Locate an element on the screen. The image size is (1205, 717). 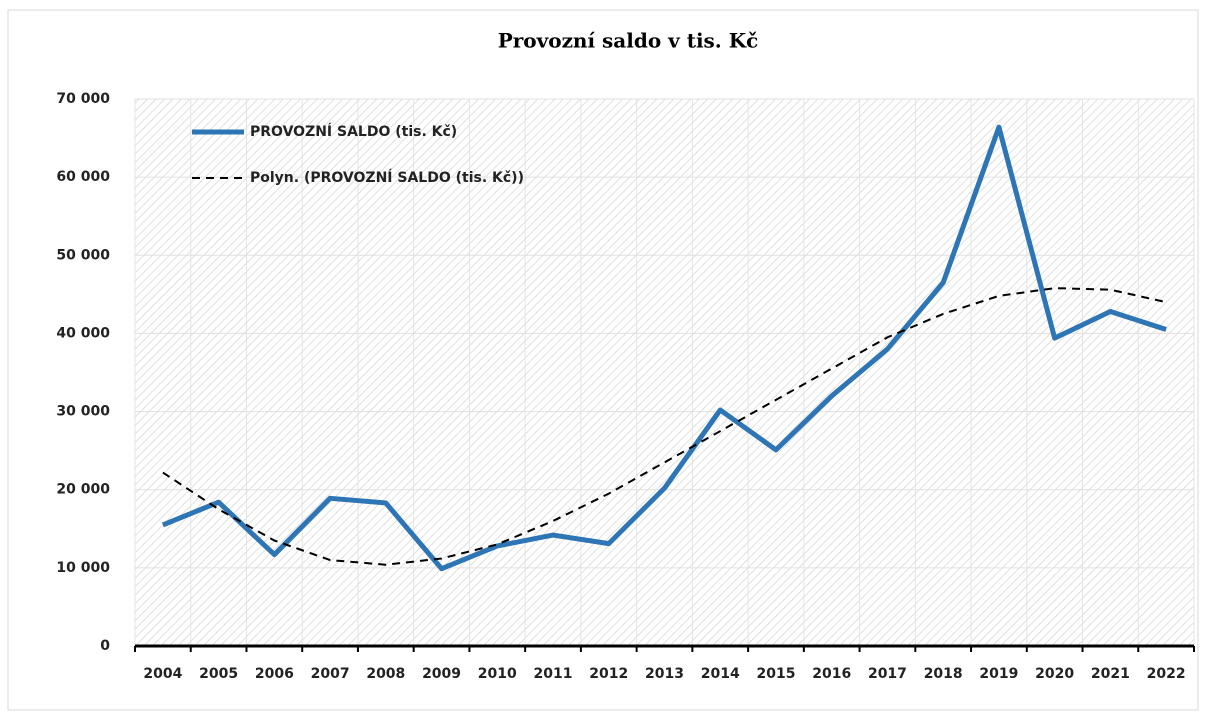
y-tick-label: 20 000 is located at coordinates (83, 490).